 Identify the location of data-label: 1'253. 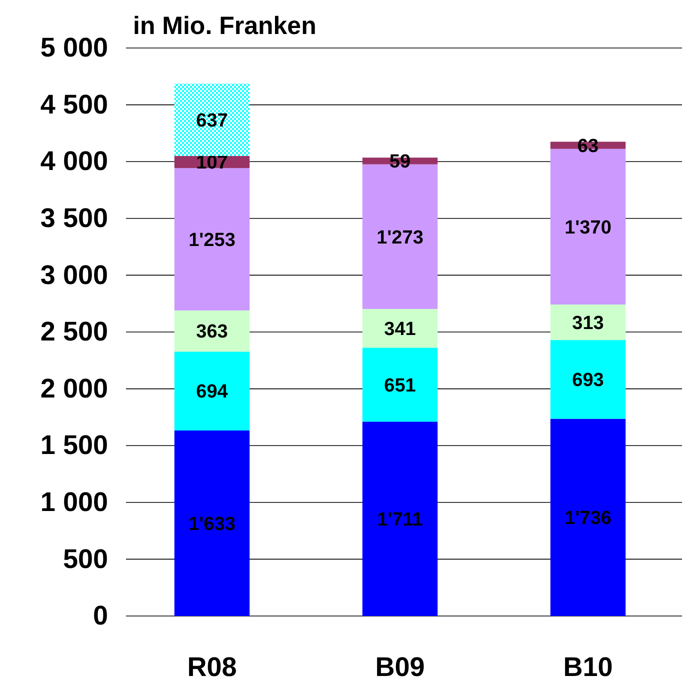
(212, 240).